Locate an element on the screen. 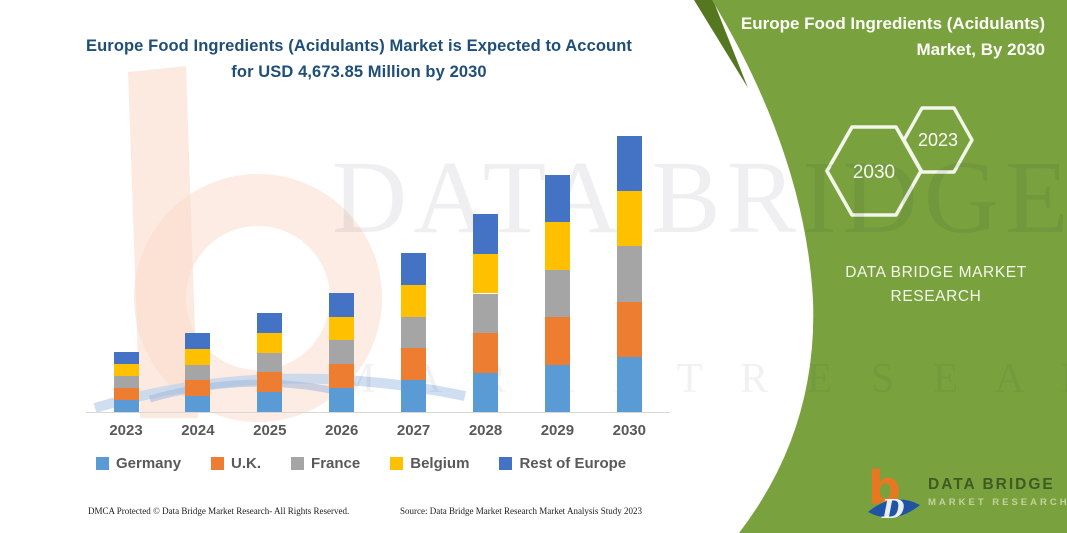 The width and height of the screenshot is (1067, 533). legend-label: Belgium is located at coordinates (440, 463).